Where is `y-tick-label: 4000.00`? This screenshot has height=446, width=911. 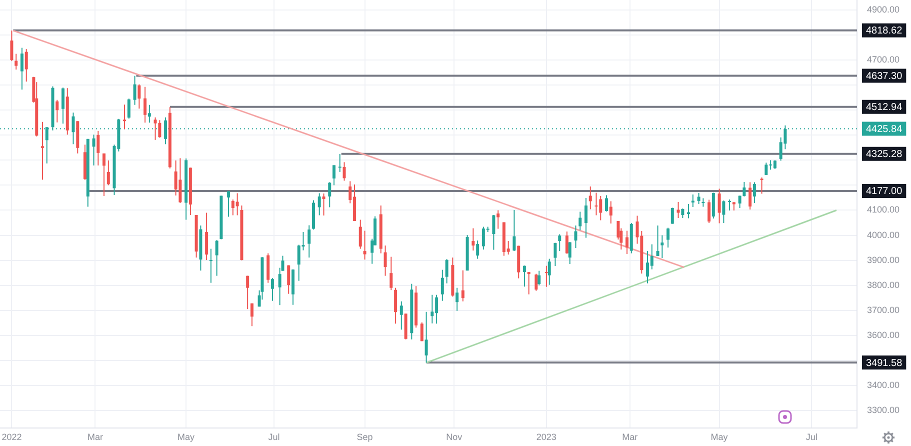 y-tick-label: 4000.00 is located at coordinates (883, 235).